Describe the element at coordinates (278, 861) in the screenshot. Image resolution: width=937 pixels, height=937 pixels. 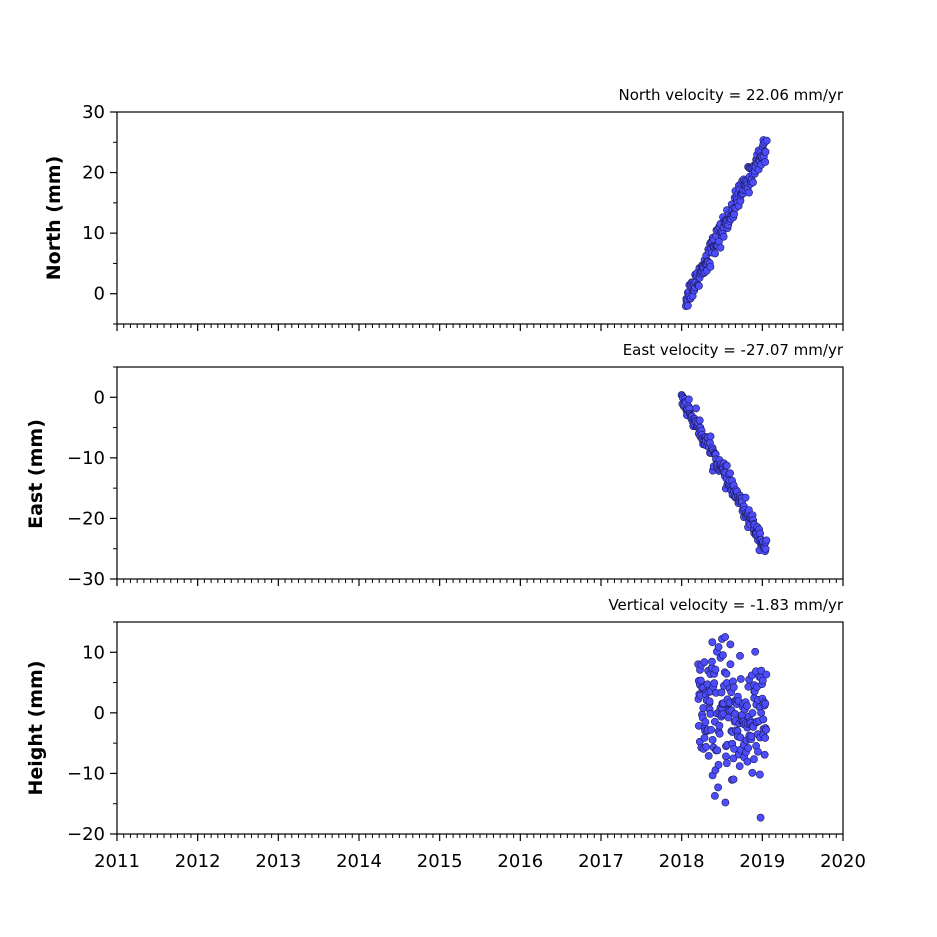
I see `x-tick-label: 2013` at that location.